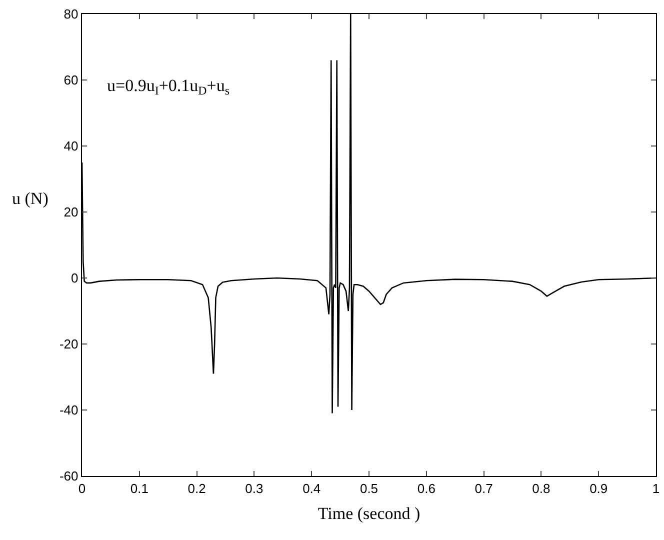  What do you see at coordinates (369, 488) in the screenshot?
I see `x-tick-label: 0.5` at bounding box center [369, 488].